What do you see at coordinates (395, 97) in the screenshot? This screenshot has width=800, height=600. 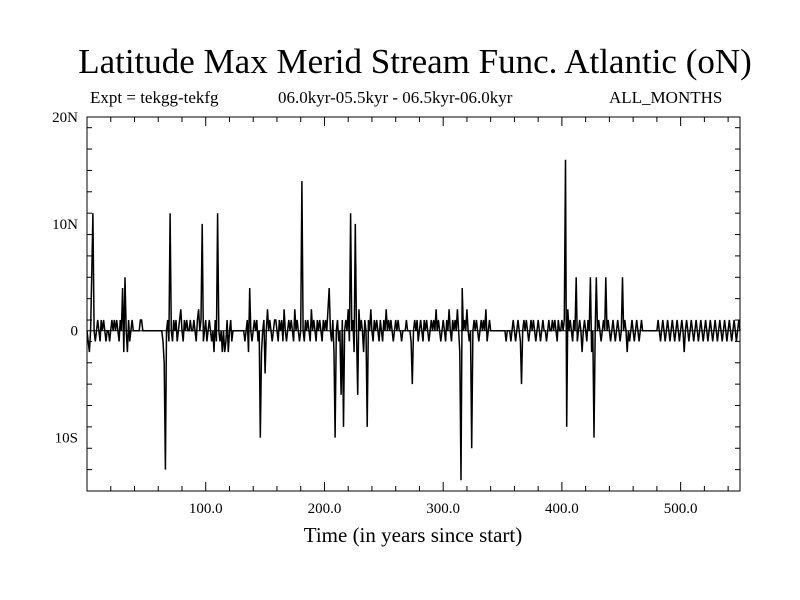 I see `period-label: 06.0kyr-05.5kyr - 06.5kyr-06.0kyr` at bounding box center [395, 97].